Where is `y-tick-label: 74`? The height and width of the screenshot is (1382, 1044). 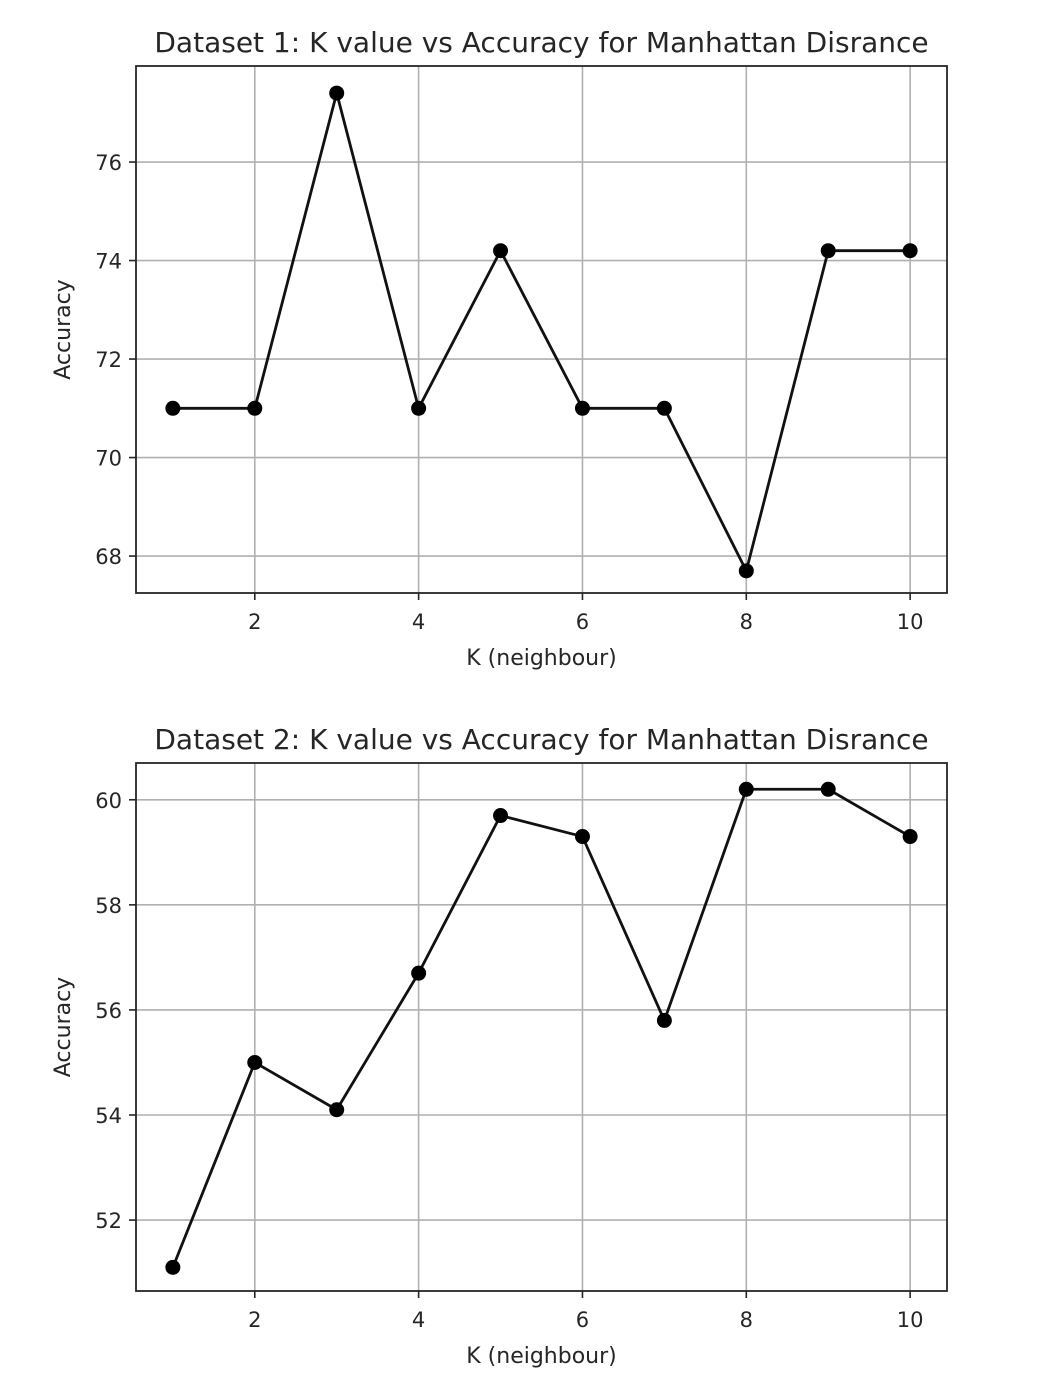
y-tick-label: 74 is located at coordinates (108, 262).